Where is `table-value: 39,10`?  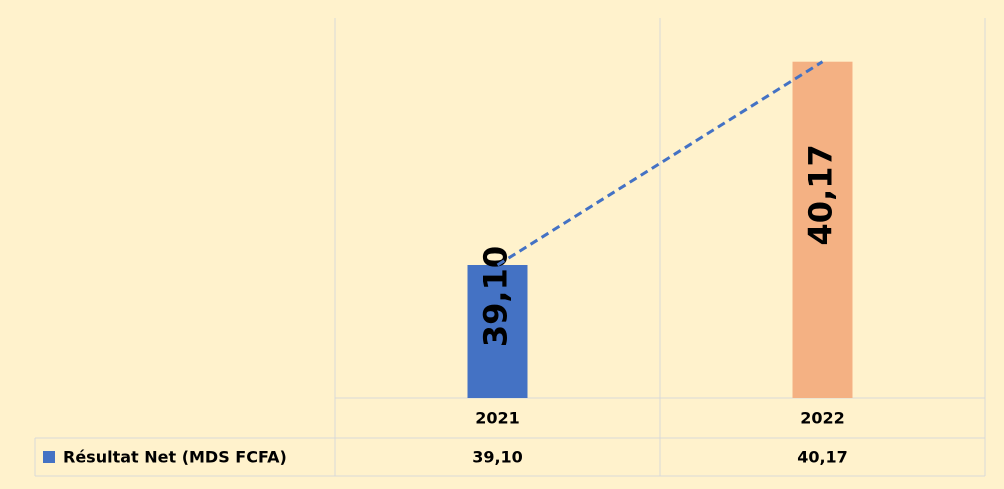 table-value: 39,10 is located at coordinates (497, 457).